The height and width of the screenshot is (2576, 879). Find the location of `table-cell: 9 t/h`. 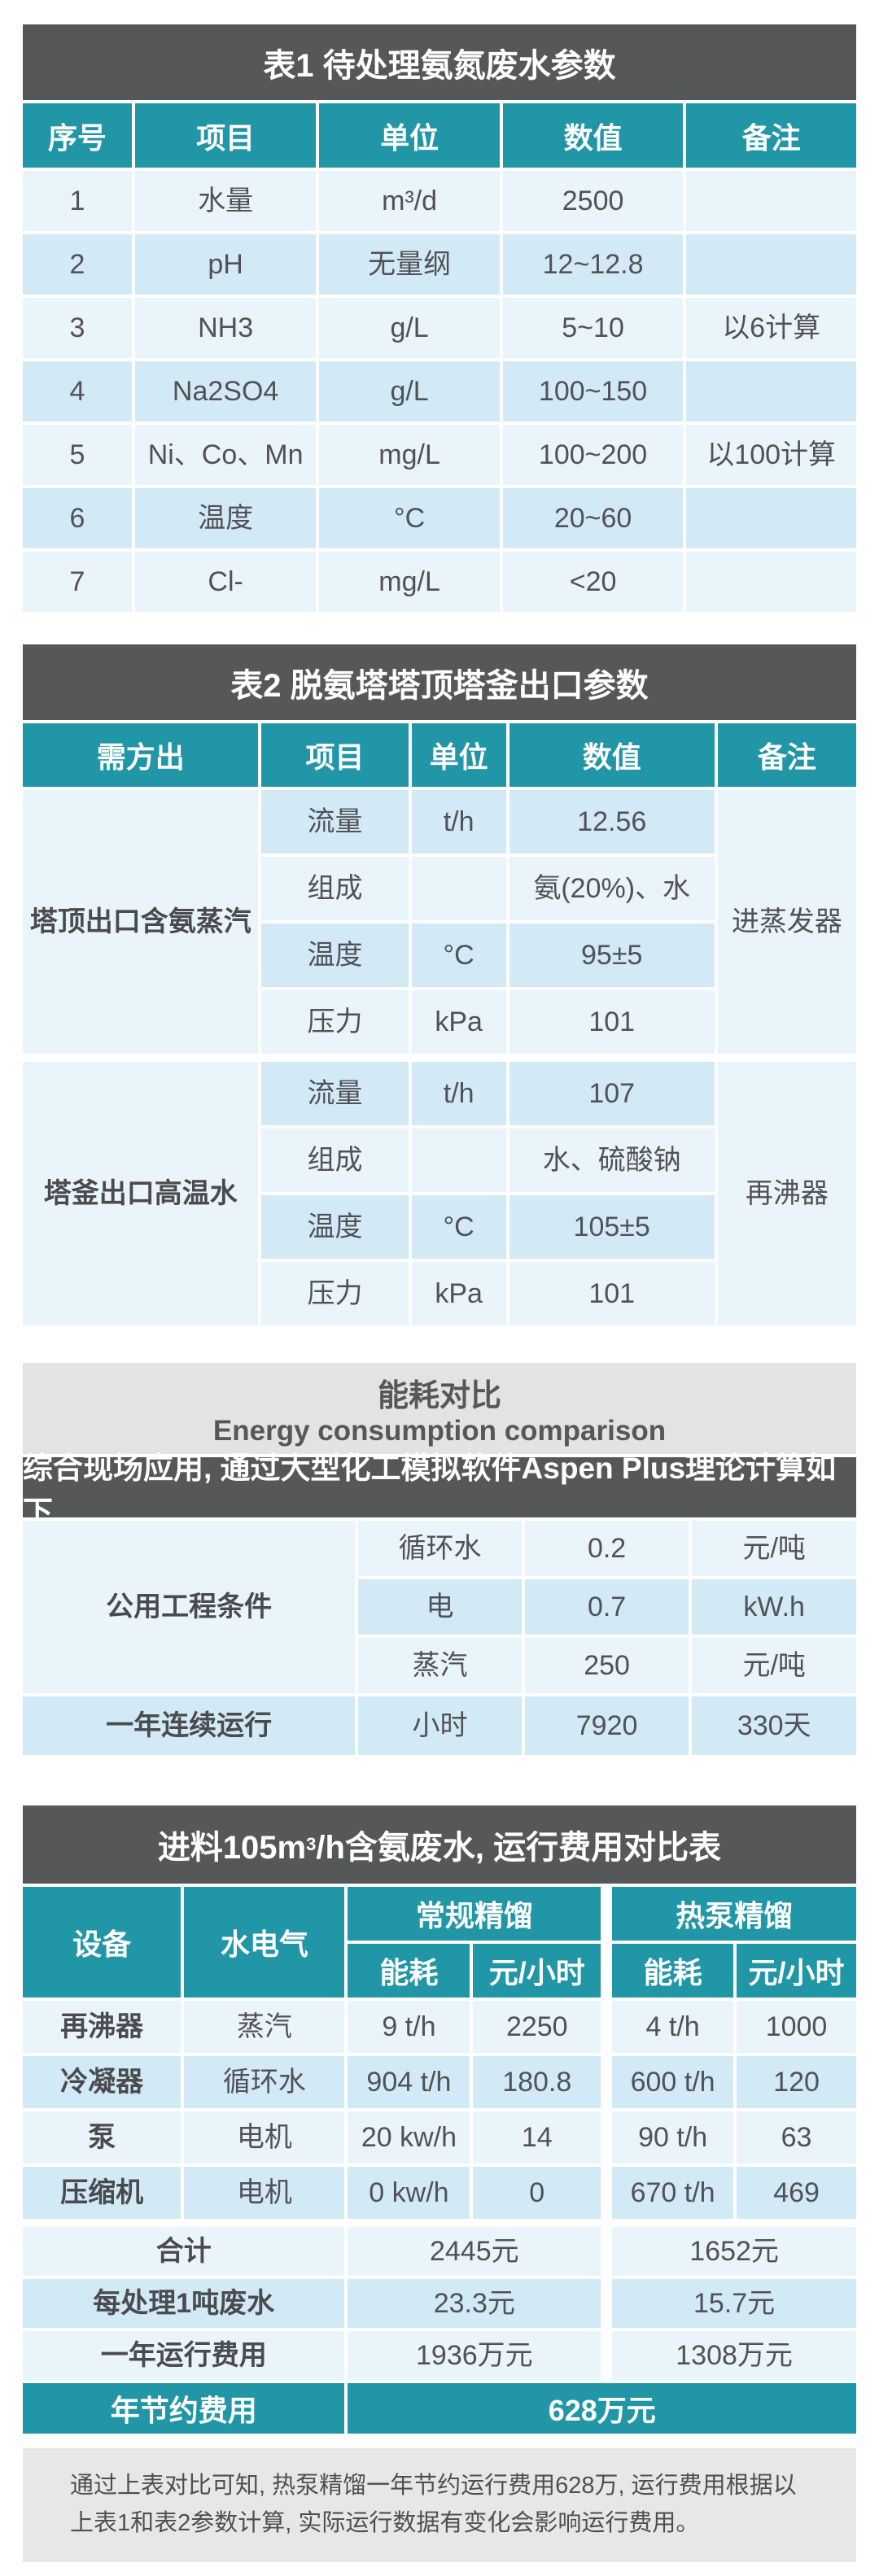

table-cell: 9 t/h is located at coordinates (409, 2027).